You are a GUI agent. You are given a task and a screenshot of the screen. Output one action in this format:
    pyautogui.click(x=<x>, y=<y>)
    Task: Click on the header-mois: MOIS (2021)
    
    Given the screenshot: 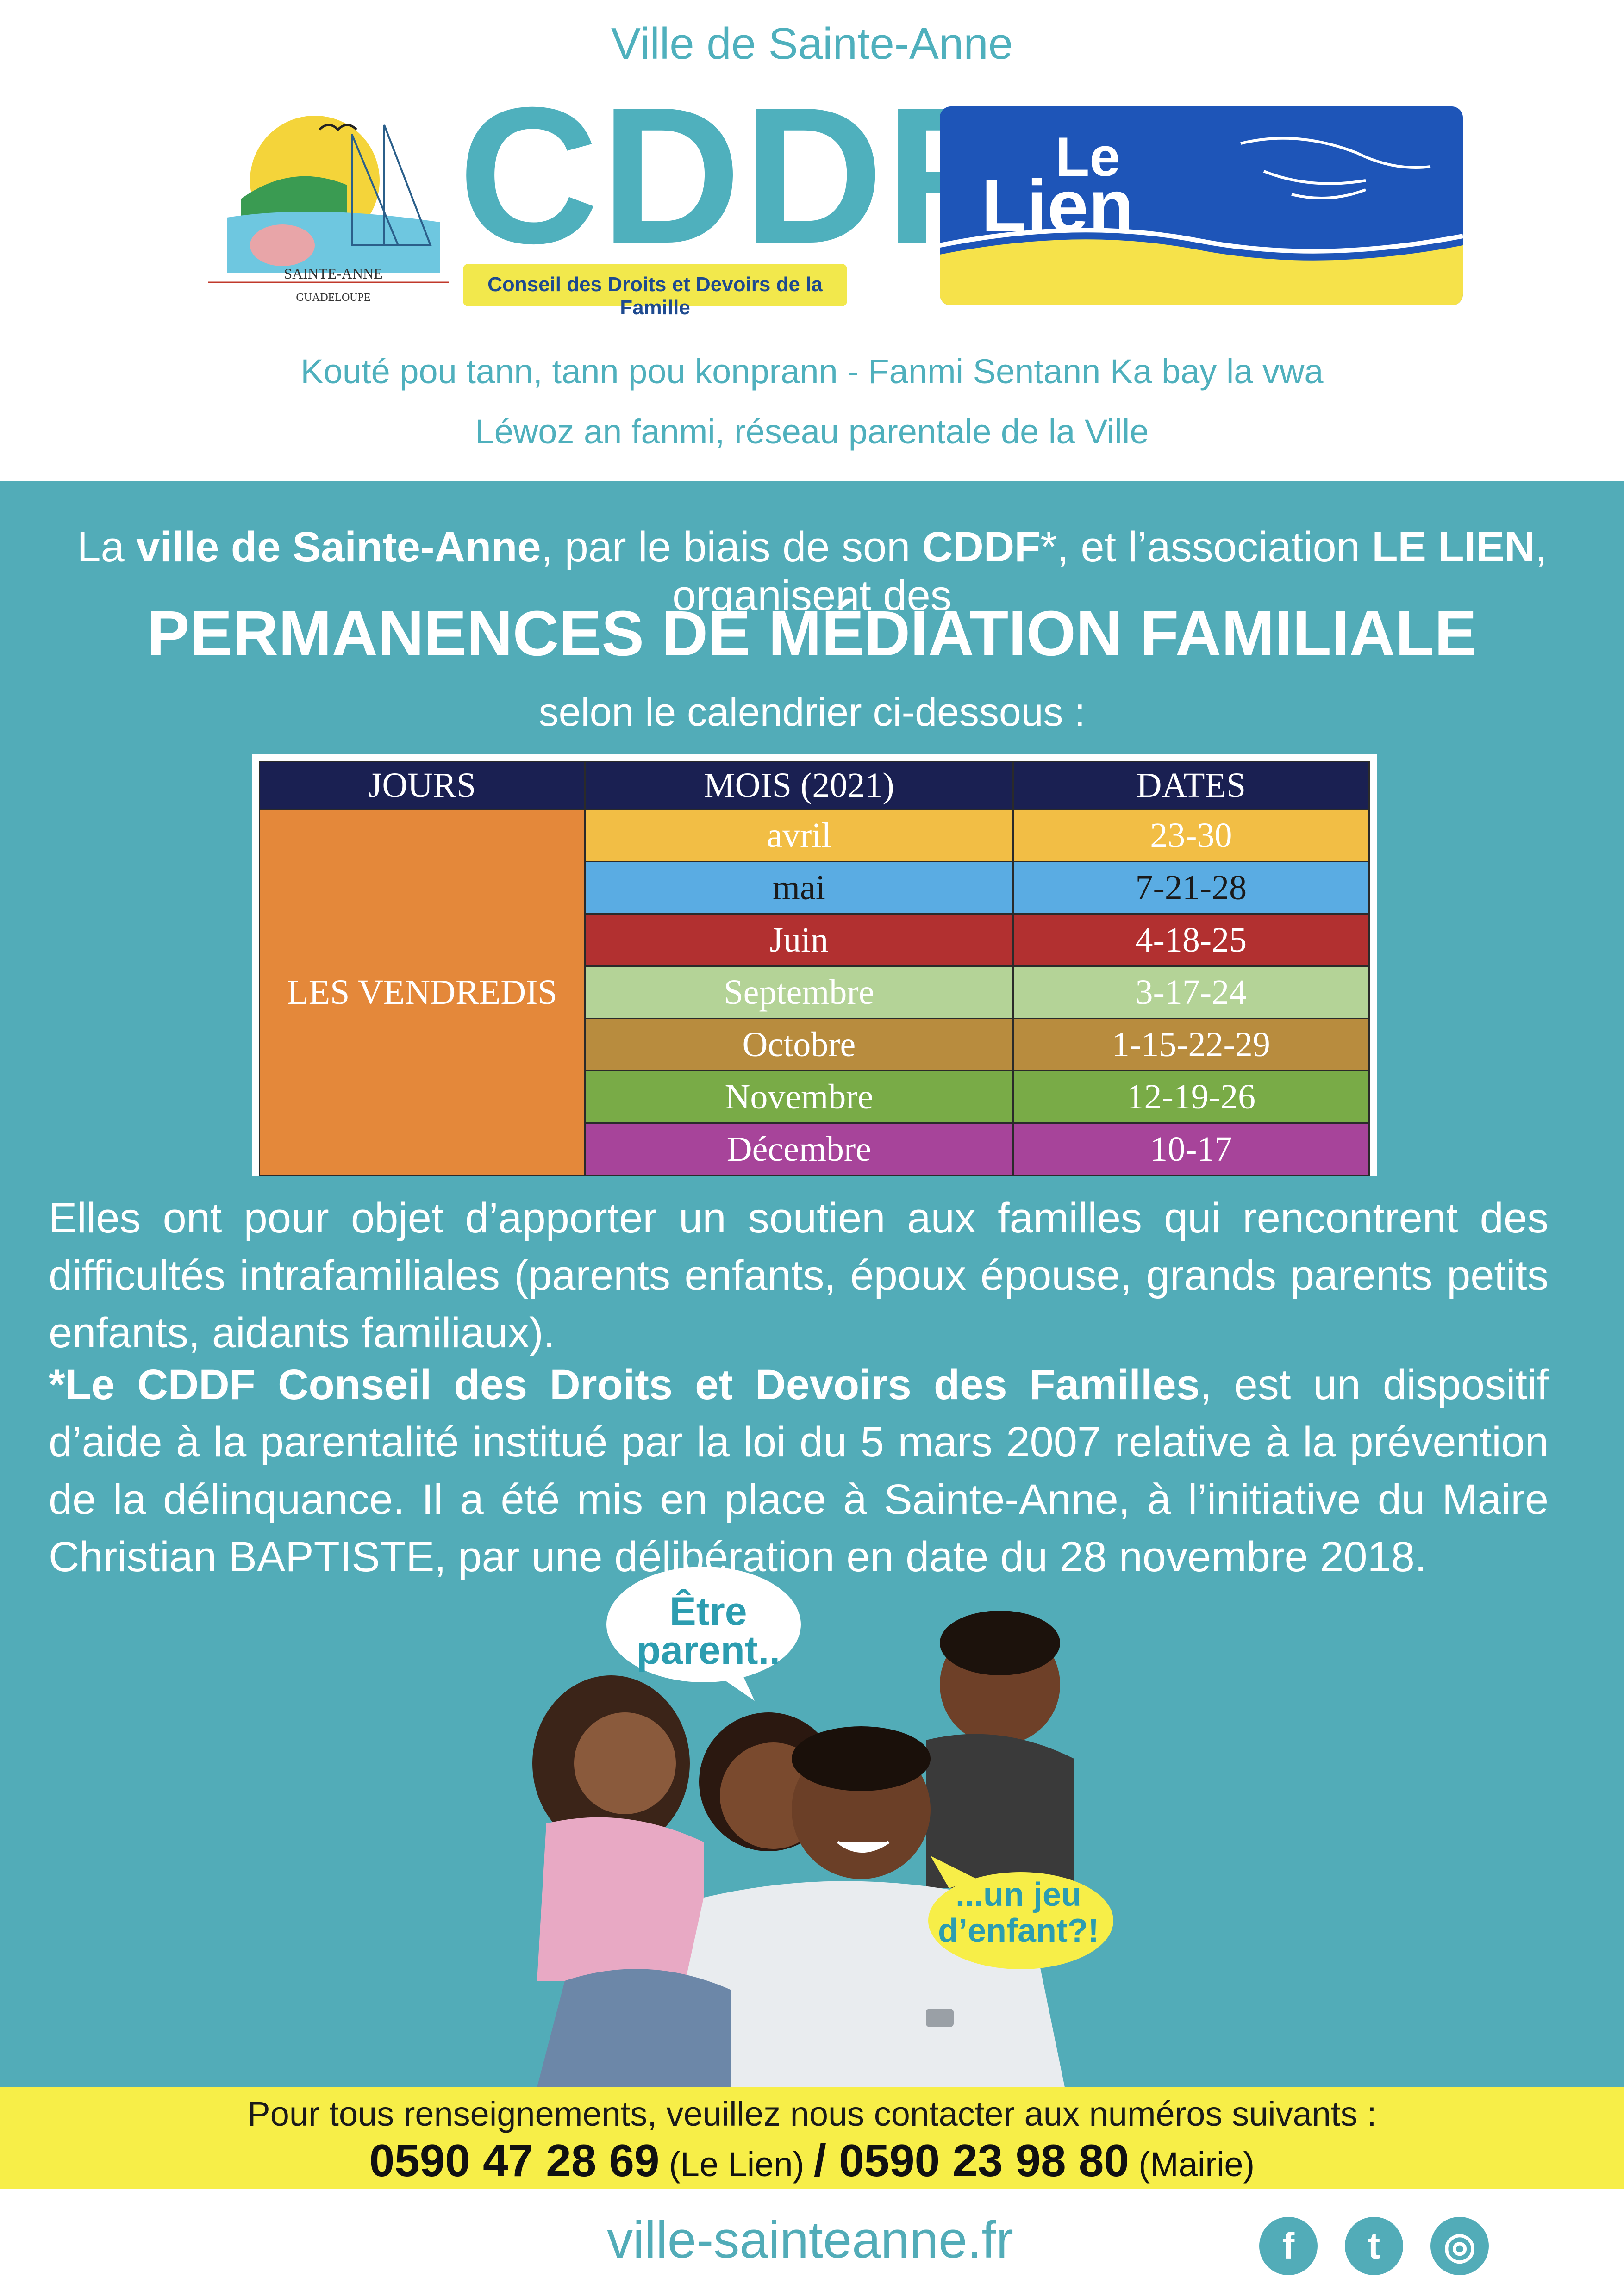 What is the action you would take?
    pyautogui.click(x=799, y=785)
    